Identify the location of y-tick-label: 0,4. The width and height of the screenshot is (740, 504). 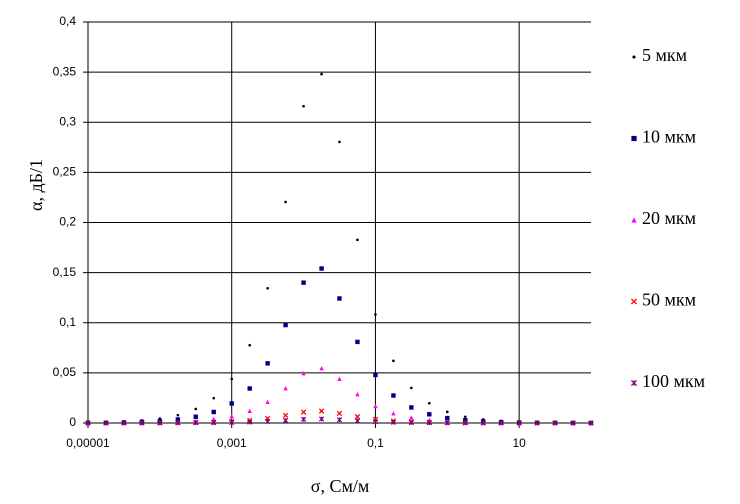
(67, 21).